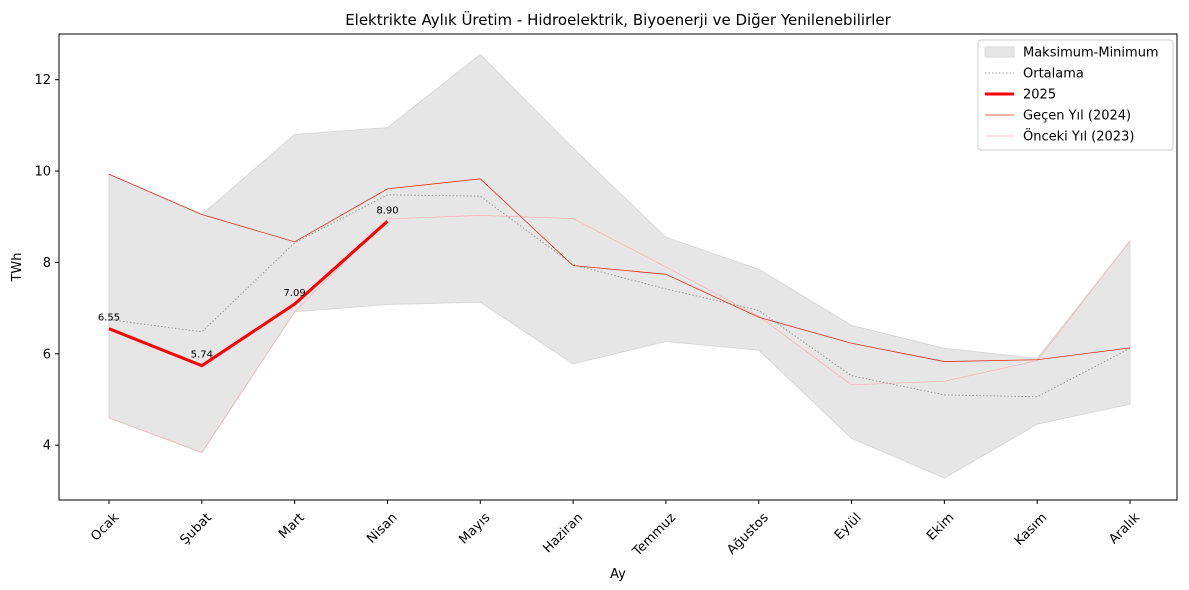 This screenshot has width=1189, height=590. I want to click on legend-box, so click(1075, 95).